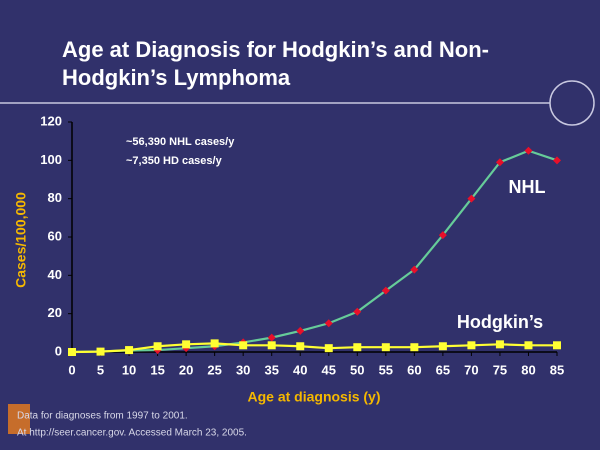 This screenshot has width=600, height=450. I want to click on footnote: Data for diagnoses from 1997 to 2001., so click(102, 416).